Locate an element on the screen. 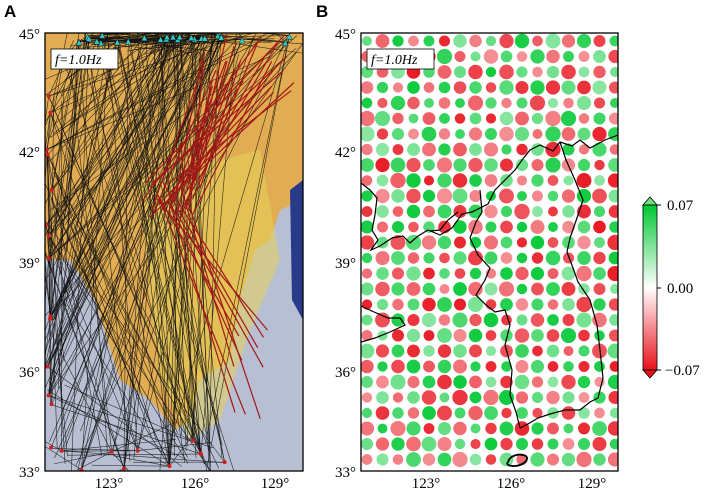 This screenshot has width=706, height=498. panel-a-lon-123: 123° is located at coordinates (109, 484).